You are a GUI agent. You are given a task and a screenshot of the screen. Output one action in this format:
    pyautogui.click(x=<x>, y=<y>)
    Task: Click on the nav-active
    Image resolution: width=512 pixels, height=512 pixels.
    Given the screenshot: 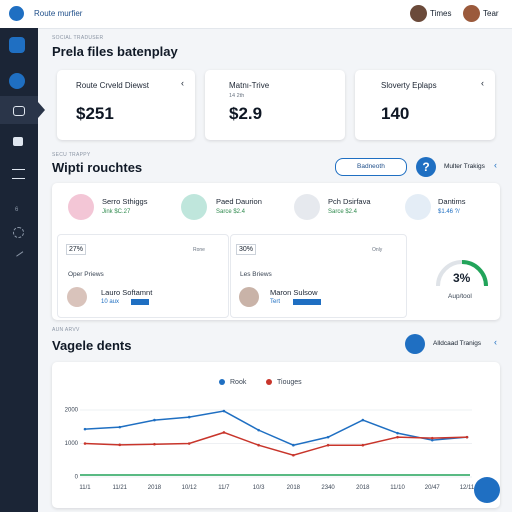 What is the action you would take?
    pyautogui.click(x=19, y=110)
    